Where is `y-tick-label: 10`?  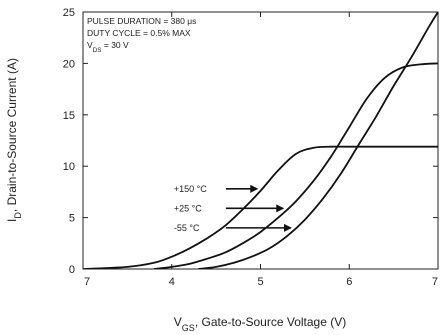
y-tick-label: 10 is located at coordinates (69, 167).